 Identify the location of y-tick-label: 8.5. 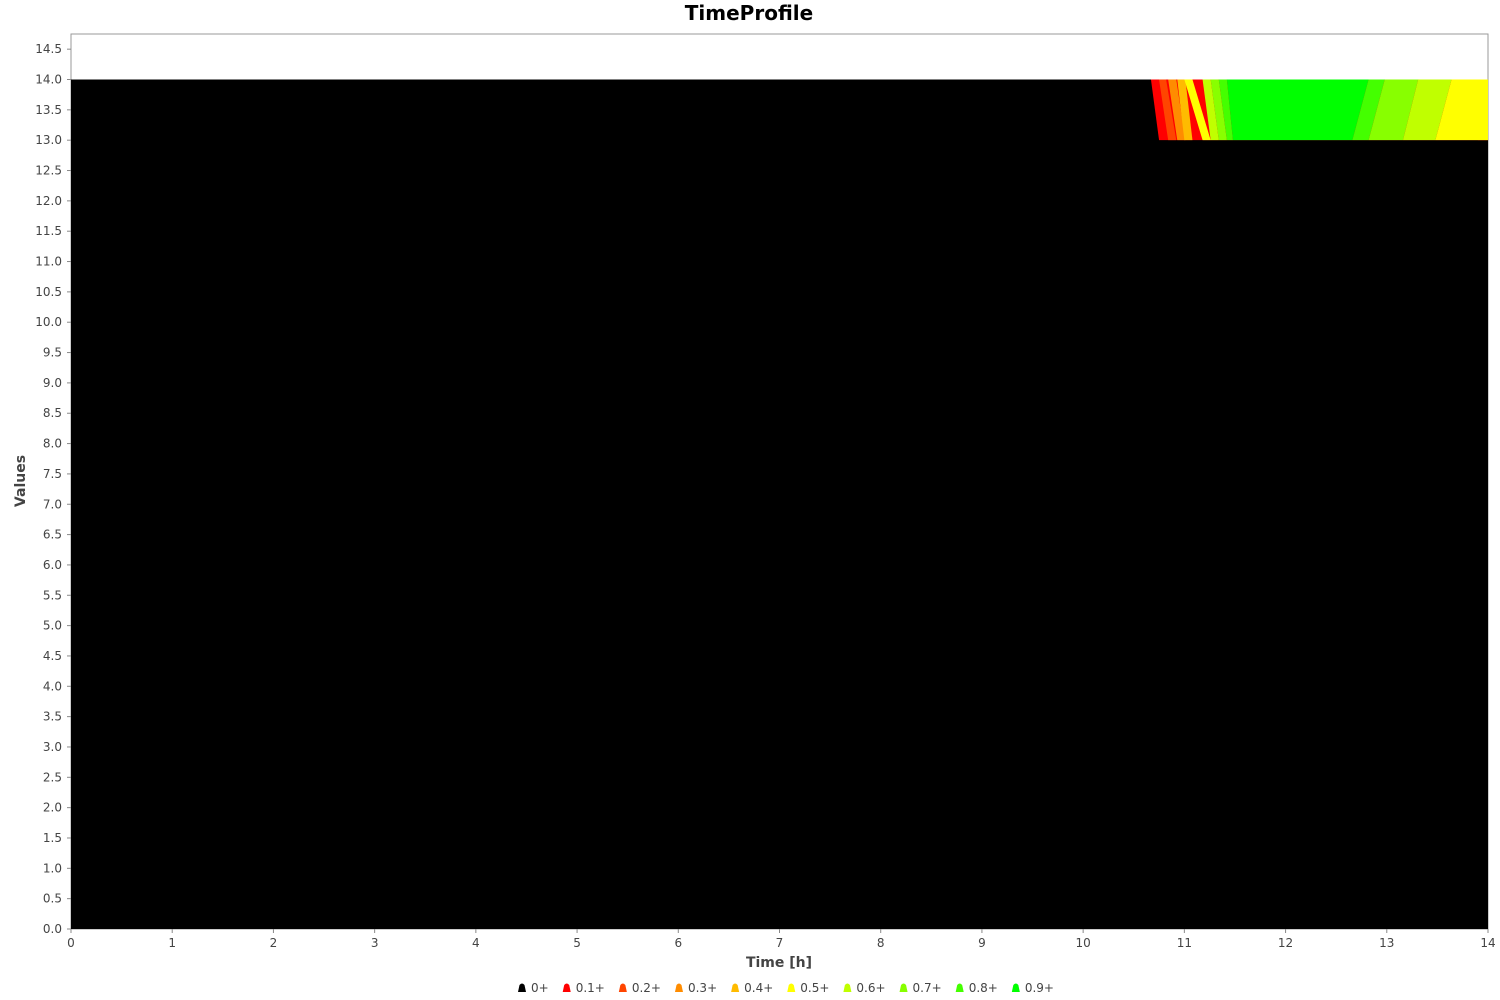
(52, 413).